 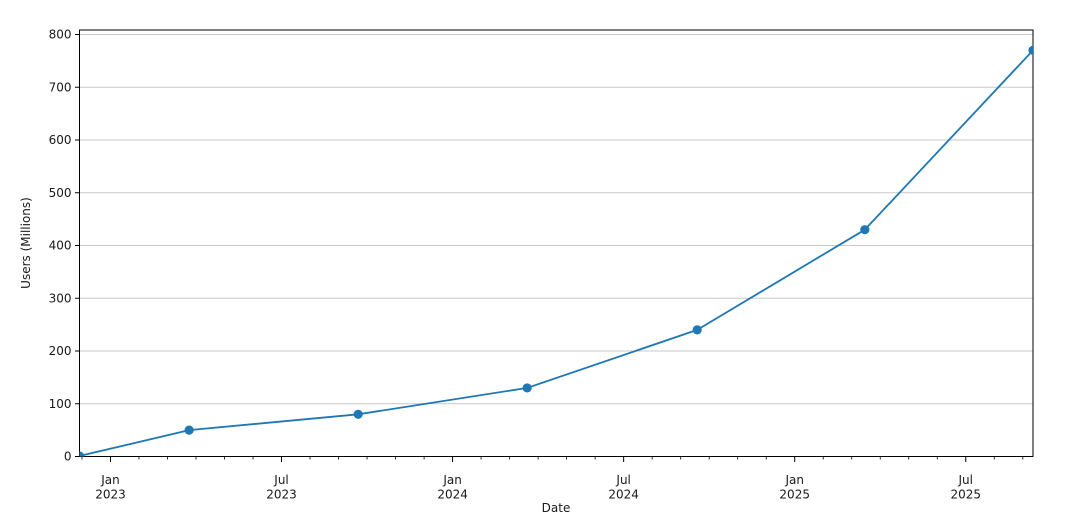 What do you see at coordinates (68, 457) in the screenshot?
I see `y-tick-label: 0` at bounding box center [68, 457].